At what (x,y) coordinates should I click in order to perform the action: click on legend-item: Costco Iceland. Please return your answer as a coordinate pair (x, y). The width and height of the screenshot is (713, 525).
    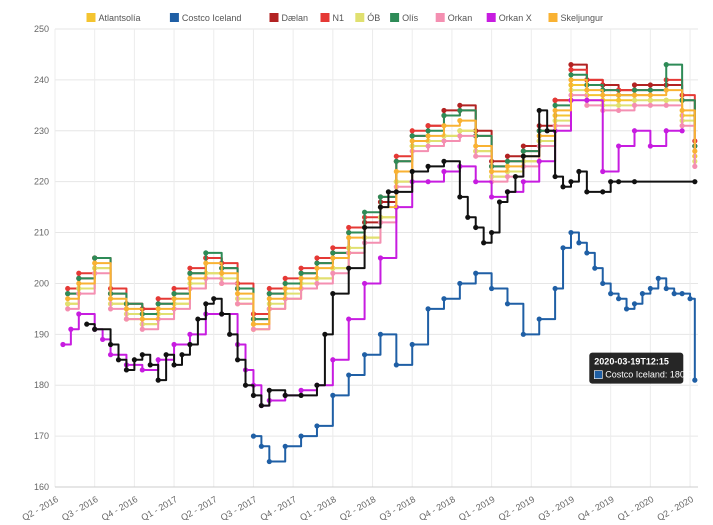
    Looking at the image, I should click on (205, 18).